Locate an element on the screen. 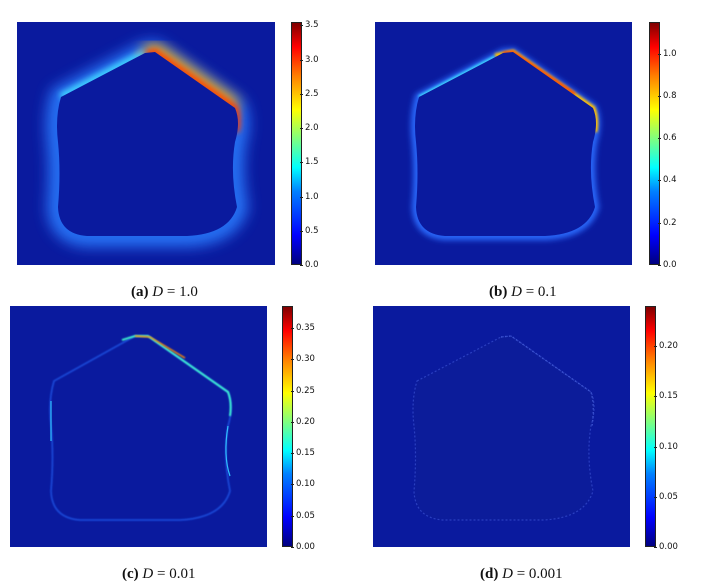 This screenshot has width=714, height=587. colorbar-tick-label: 2.0 is located at coordinates (309, 128).